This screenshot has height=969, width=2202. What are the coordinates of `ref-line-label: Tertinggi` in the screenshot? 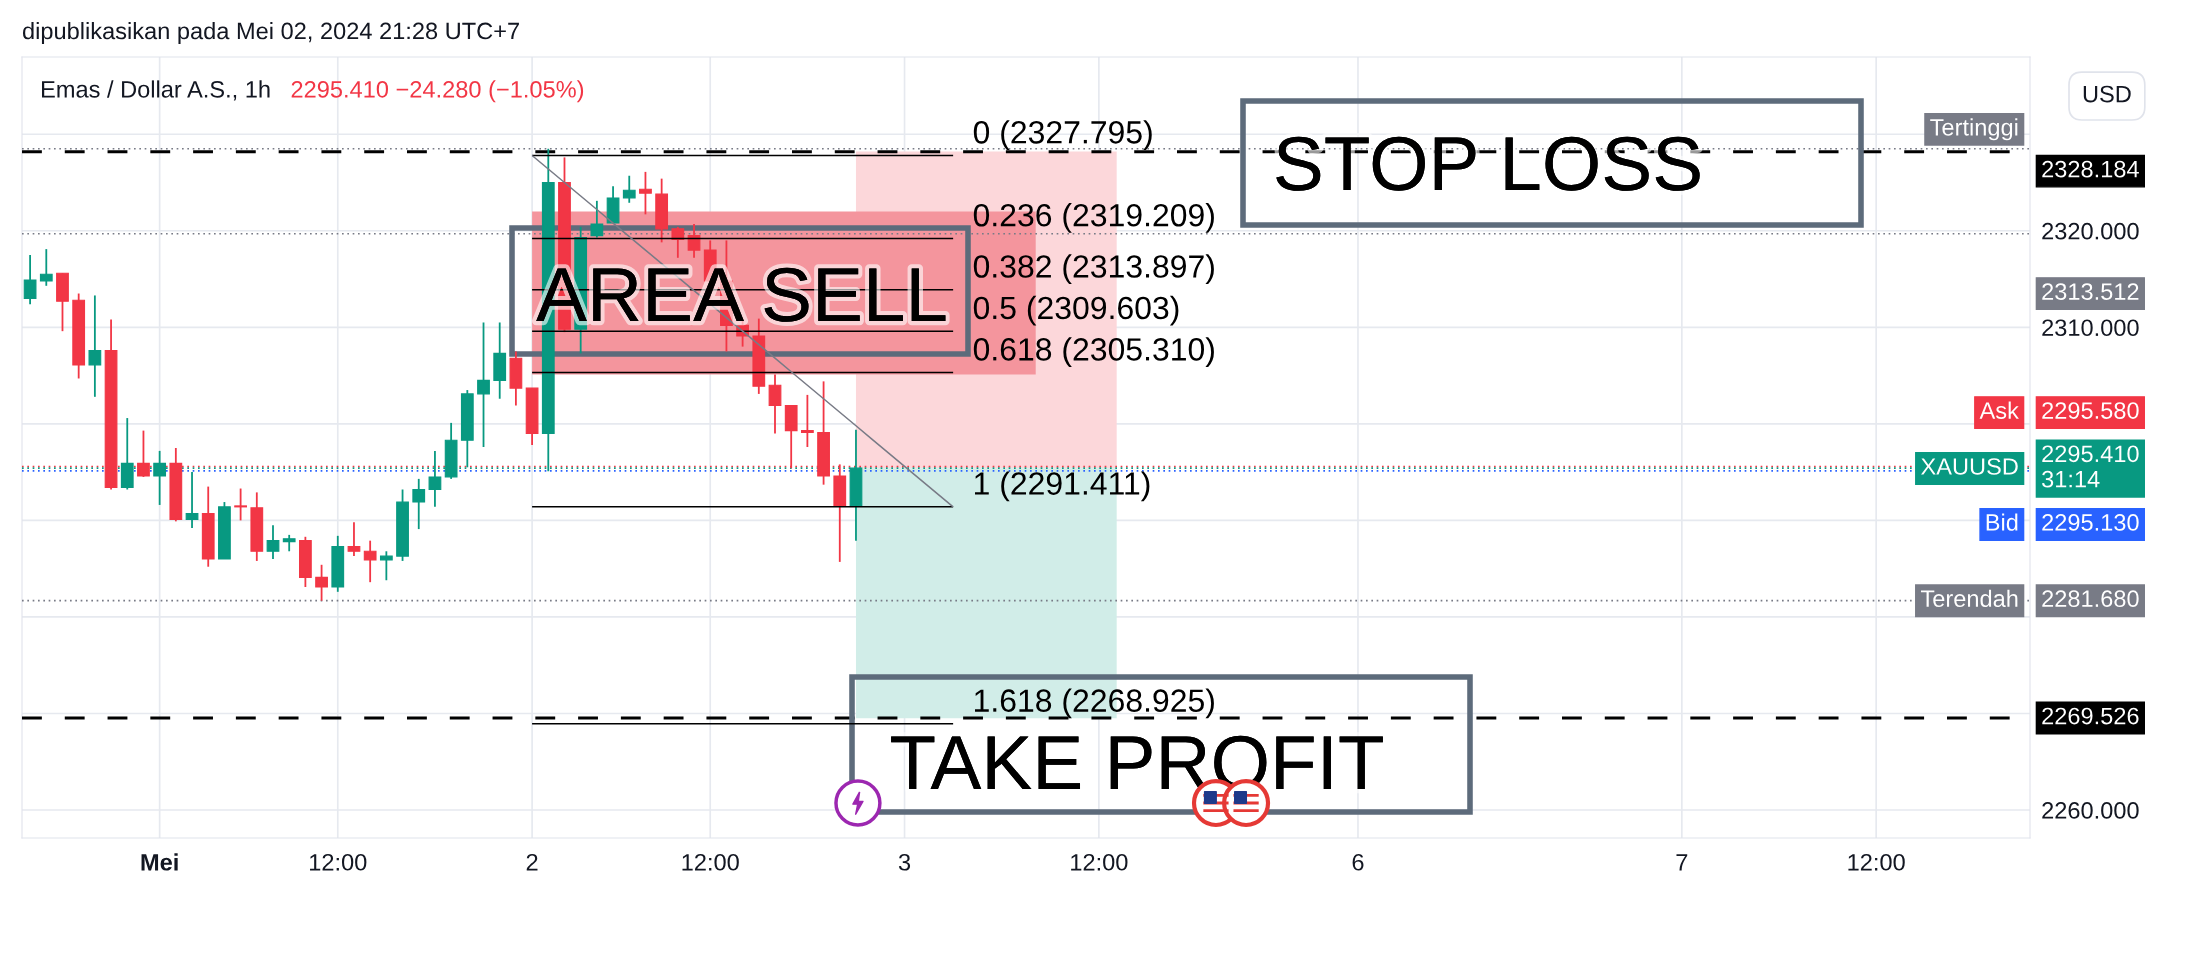 It's located at (1974, 129).